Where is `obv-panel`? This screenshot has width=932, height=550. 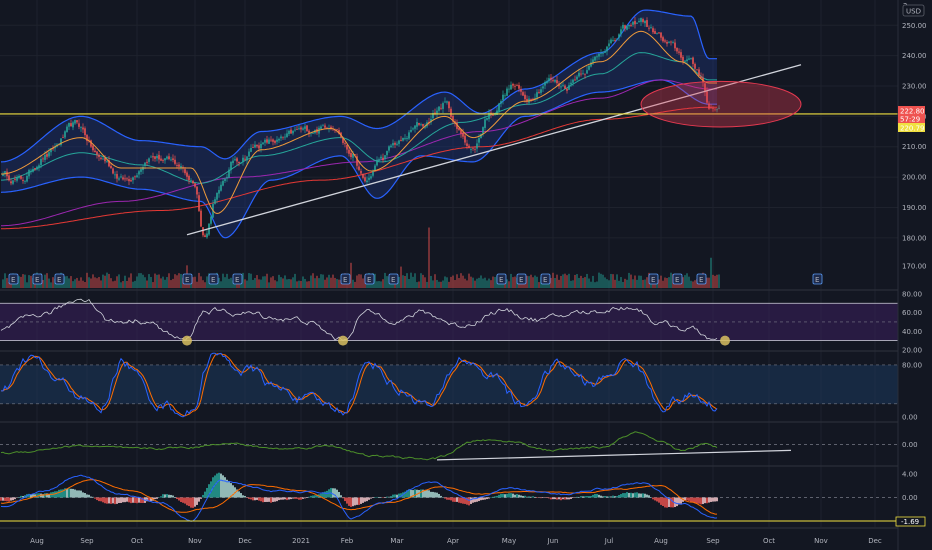 obv-panel is located at coordinates (449, 446).